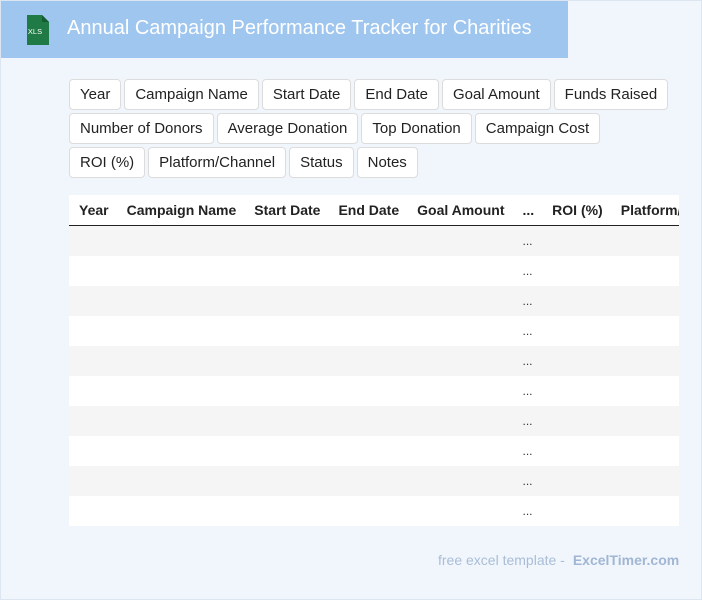 This screenshot has height=600, width=702. Describe the element at coordinates (501, 560) in the screenshot. I see `footer-text: free excel template -` at that location.